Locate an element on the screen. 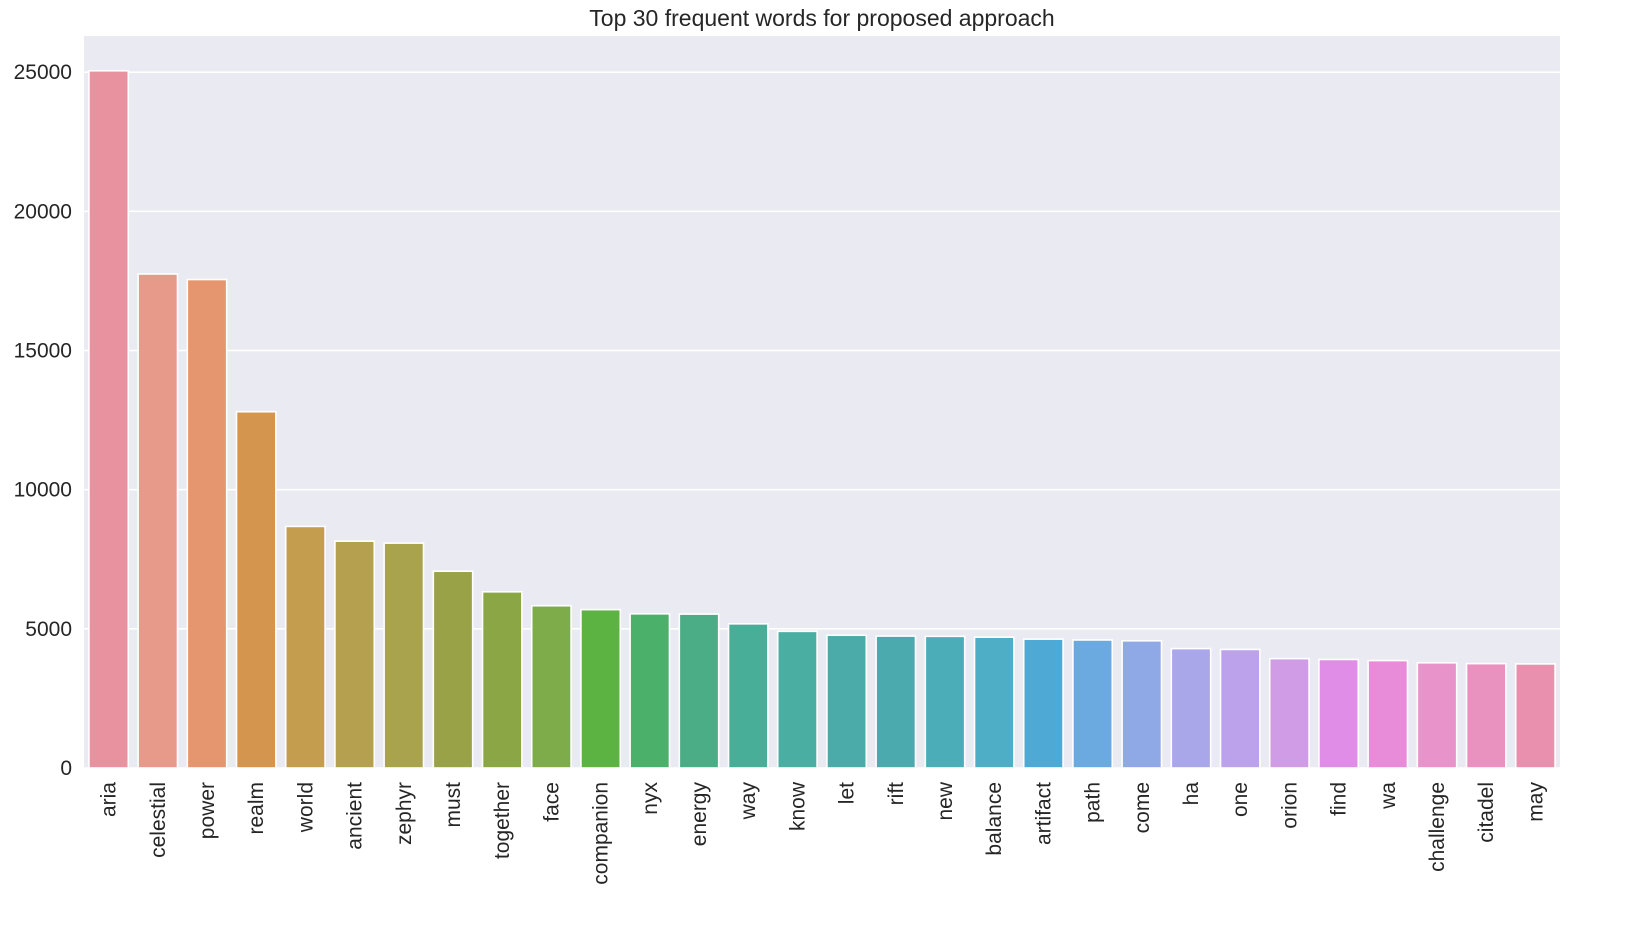 This screenshot has height=941, width=1646. bar-know is located at coordinates (797, 699).